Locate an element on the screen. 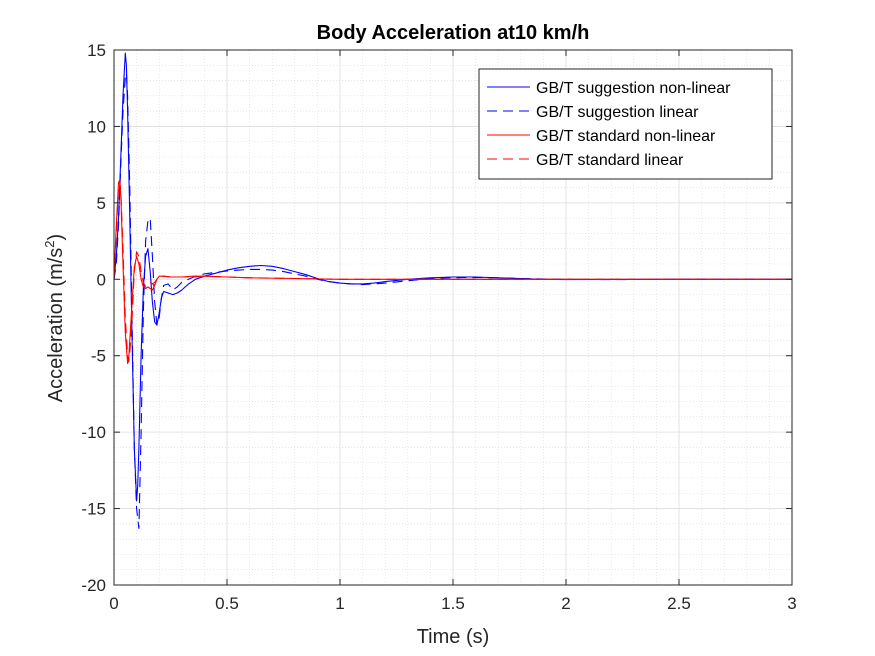 The height and width of the screenshot is (656, 875). legend-label-2: GB/T suggestion linear is located at coordinates (617, 112).